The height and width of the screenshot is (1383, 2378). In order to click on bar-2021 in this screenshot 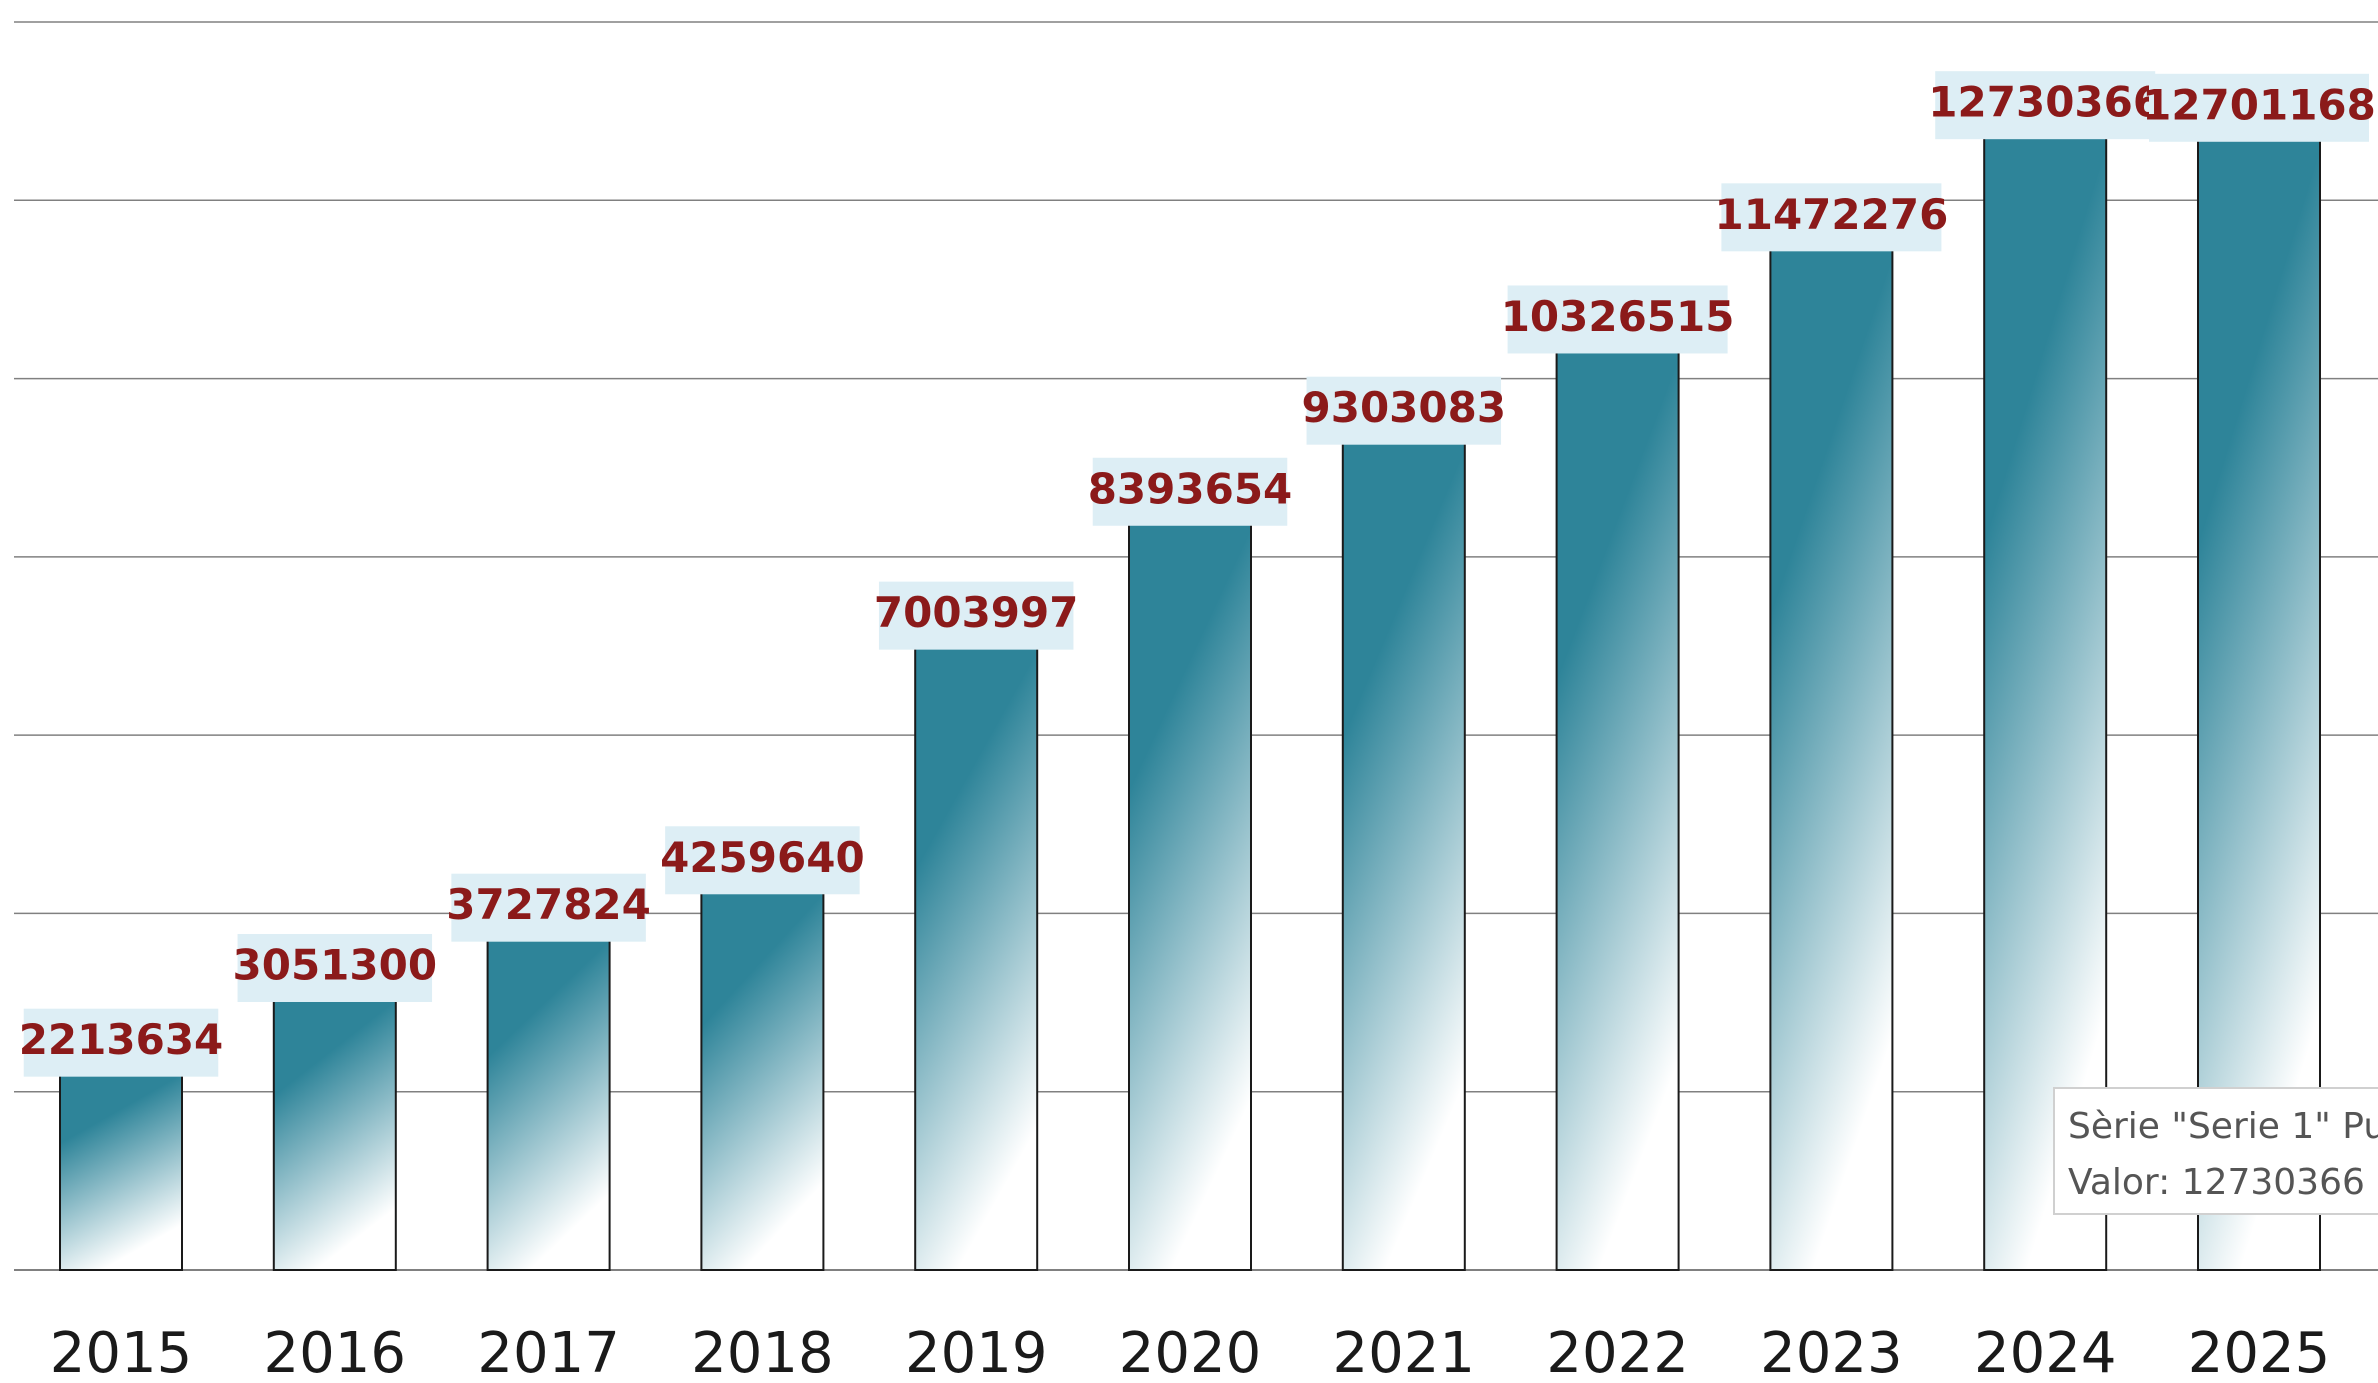, I will do `click(1403, 855)`.